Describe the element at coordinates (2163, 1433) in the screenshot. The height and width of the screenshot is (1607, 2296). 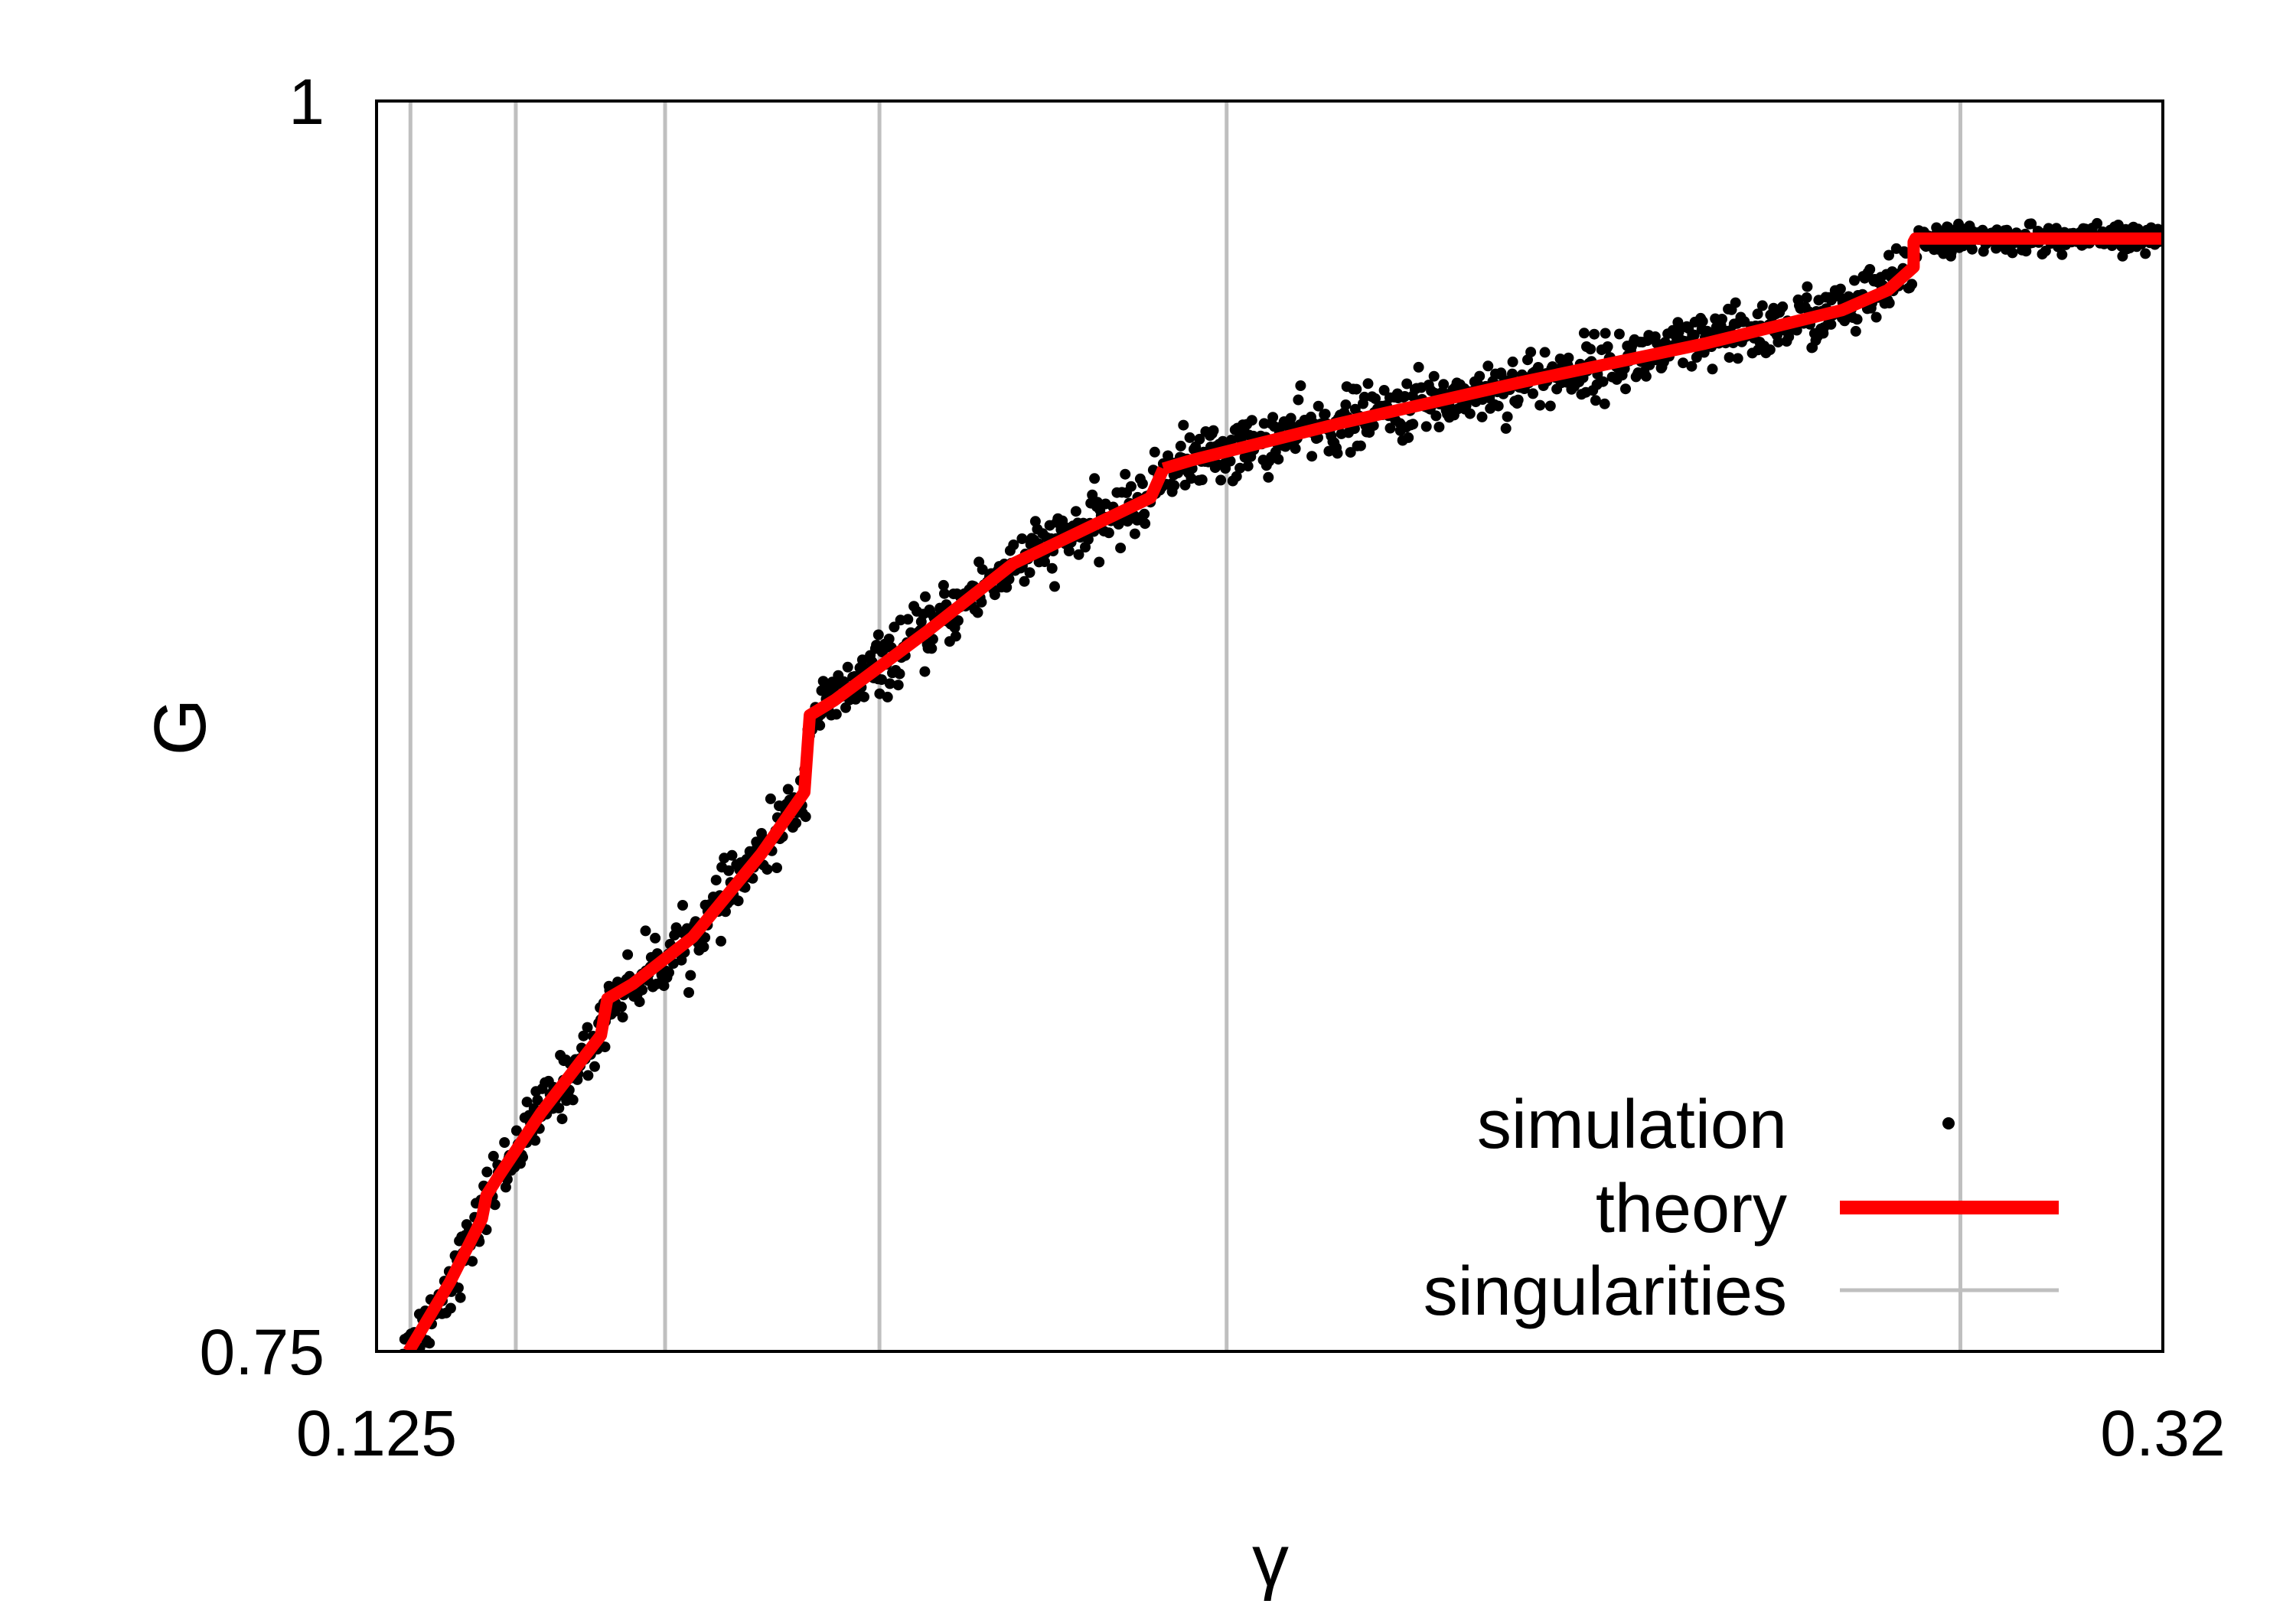
I see `x-tick-label-1: 0.32` at that location.